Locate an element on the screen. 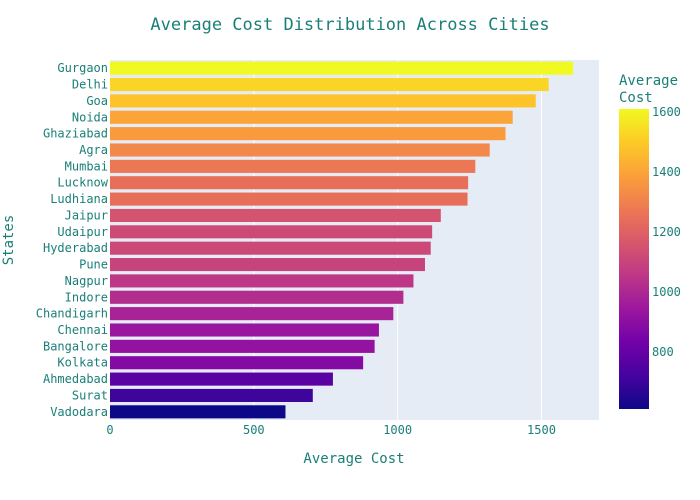 This screenshot has height=500, width=700. y-axis-title: States is located at coordinates (9, 240).